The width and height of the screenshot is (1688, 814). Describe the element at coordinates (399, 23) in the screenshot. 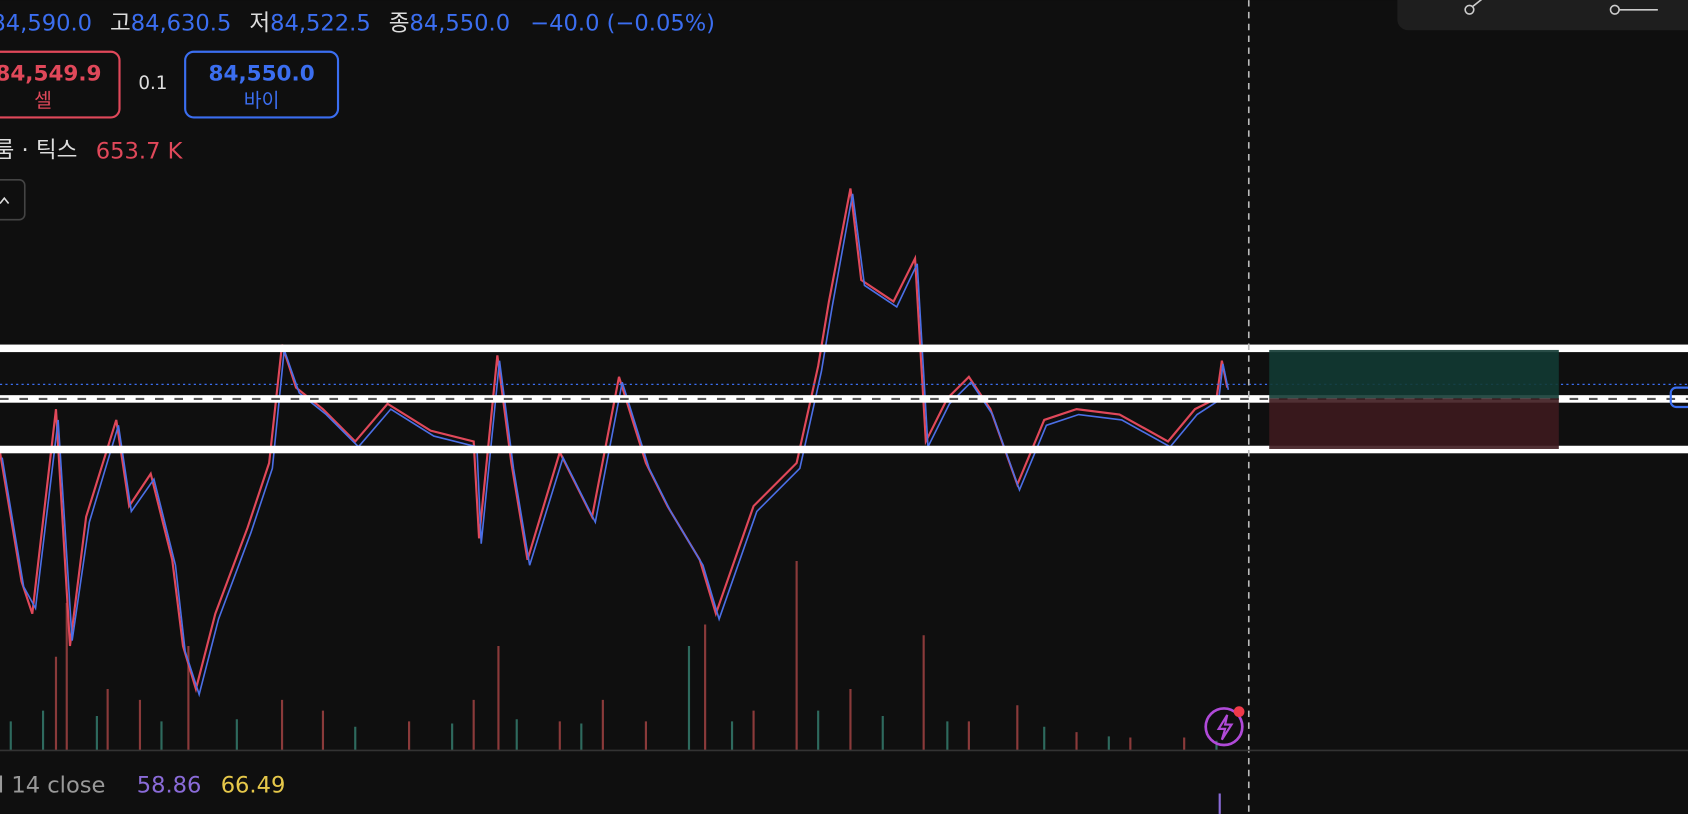

I see `close-label: 종` at that location.